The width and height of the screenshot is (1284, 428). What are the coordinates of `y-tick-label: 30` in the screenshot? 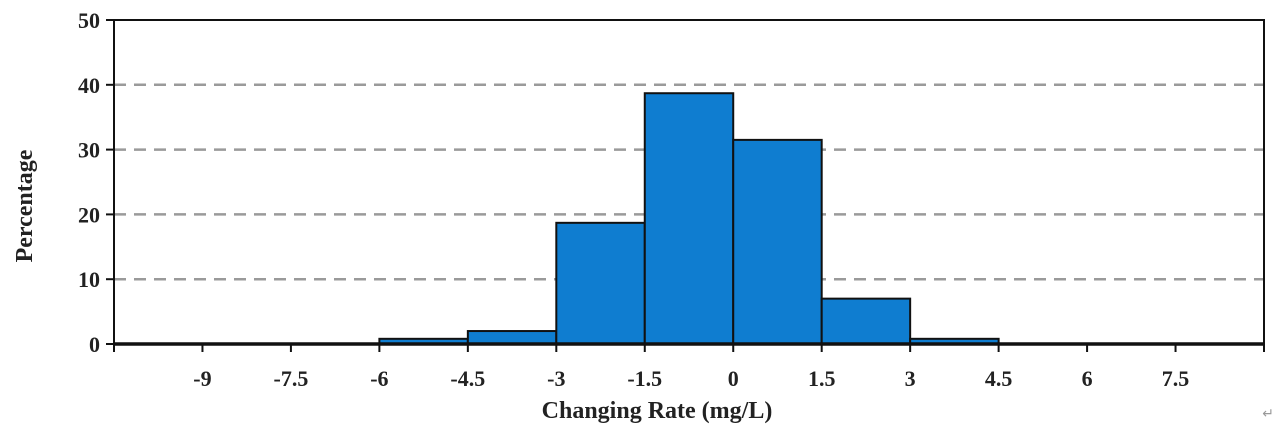 It's located at (89, 150).